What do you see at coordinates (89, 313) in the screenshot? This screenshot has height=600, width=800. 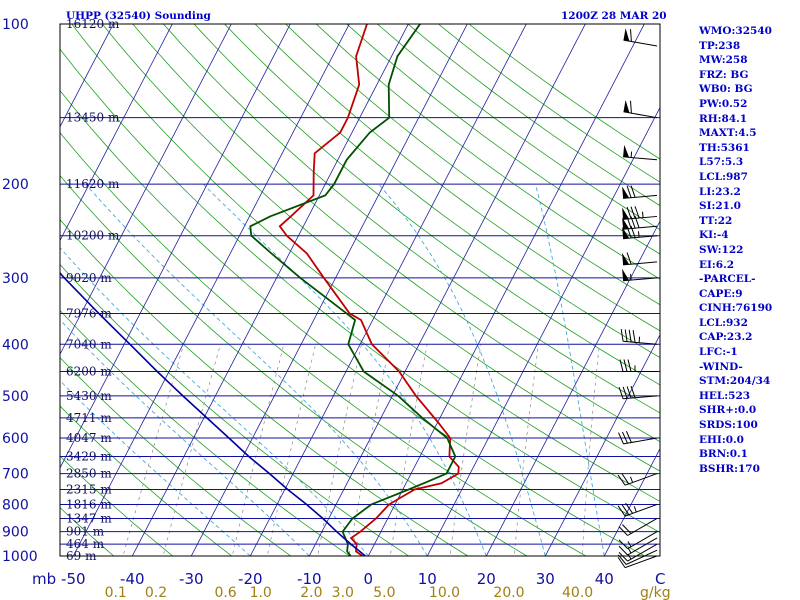 I see `height-label: 7976 m` at bounding box center [89, 313].